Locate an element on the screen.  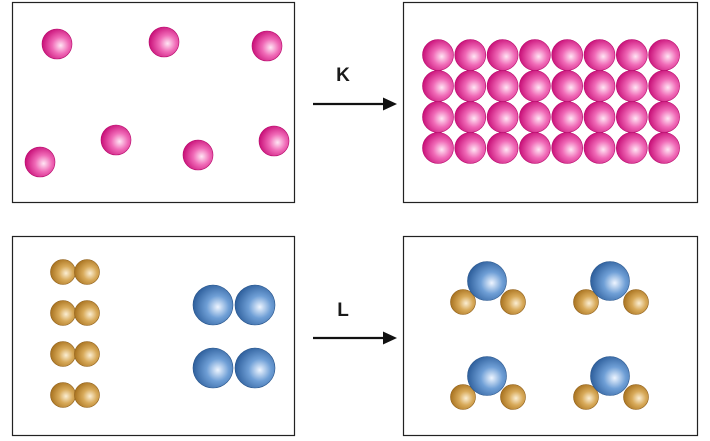
process-arrow-k is located at coordinates (355, 104).